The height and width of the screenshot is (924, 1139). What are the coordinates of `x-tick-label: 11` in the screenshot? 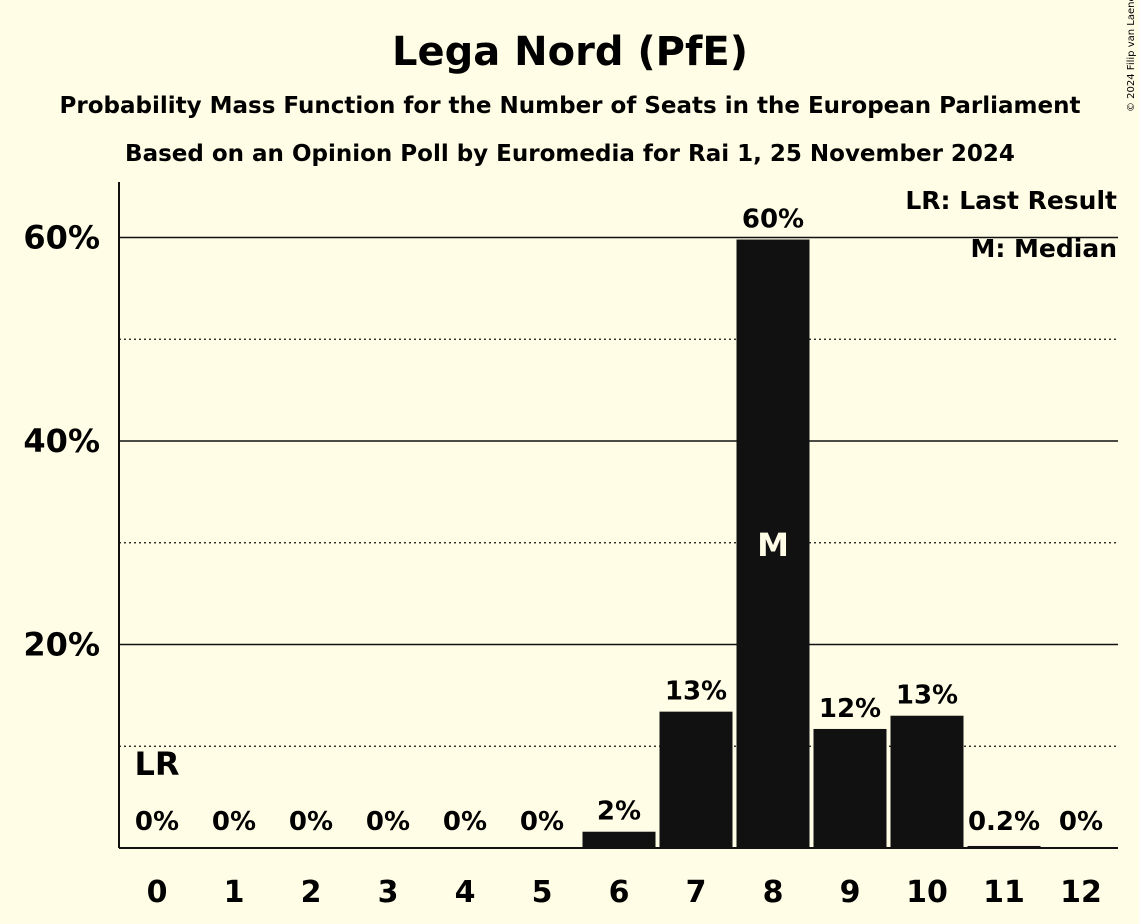 It's located at (1004, 892).